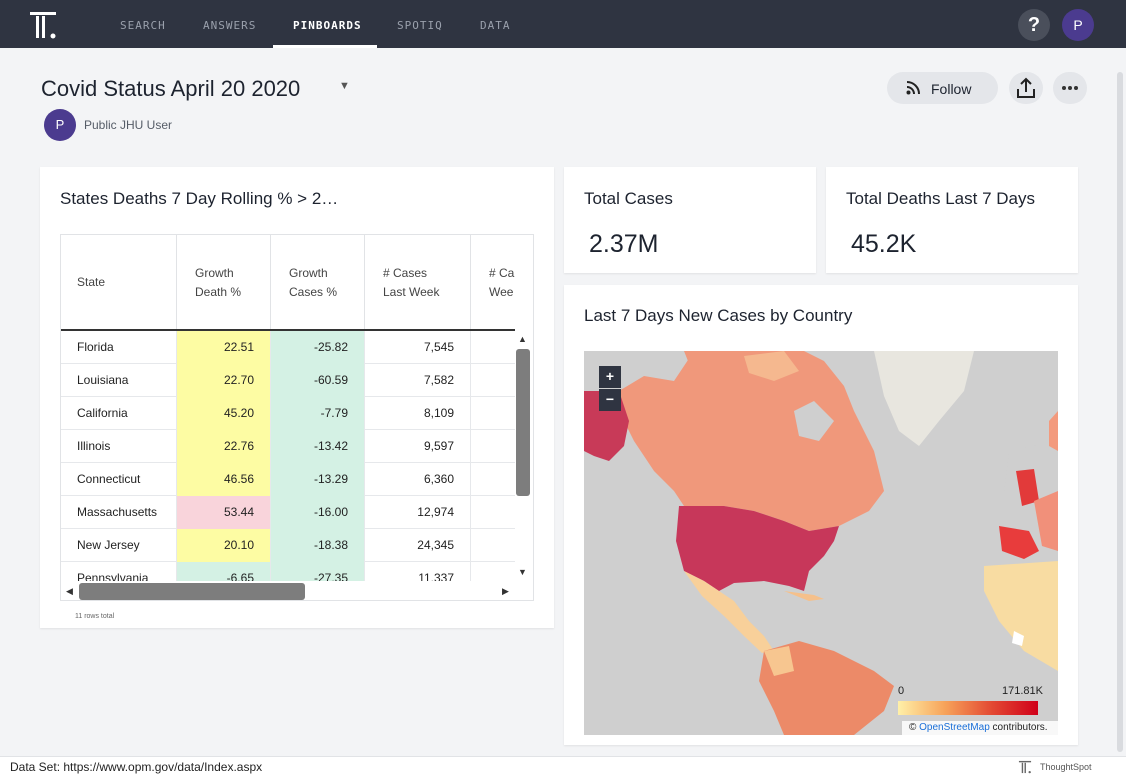 The image size is (1126, 776). I want to click on kpi-card-total-cases: Total Cases 2.37M, so click(690, 220).